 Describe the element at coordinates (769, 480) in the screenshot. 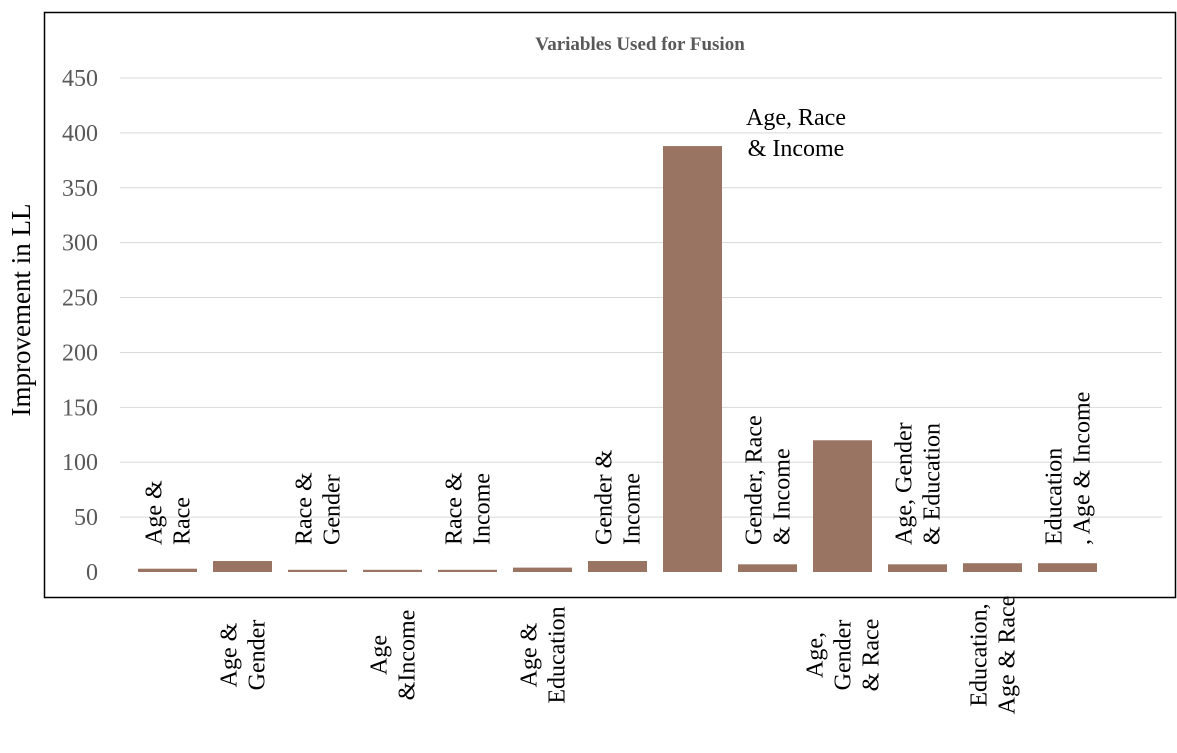

I see `category-label: Gender, Race & Income` at that location.